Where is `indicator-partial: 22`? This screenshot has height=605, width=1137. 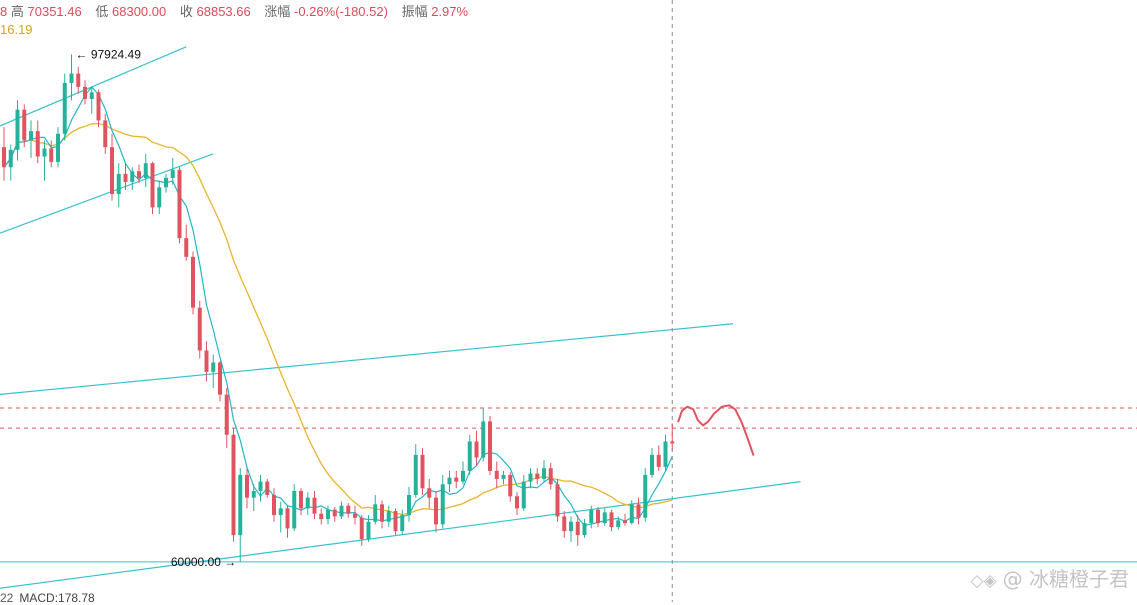
indicator-partial: 22 is located at coordinates (7, 598).